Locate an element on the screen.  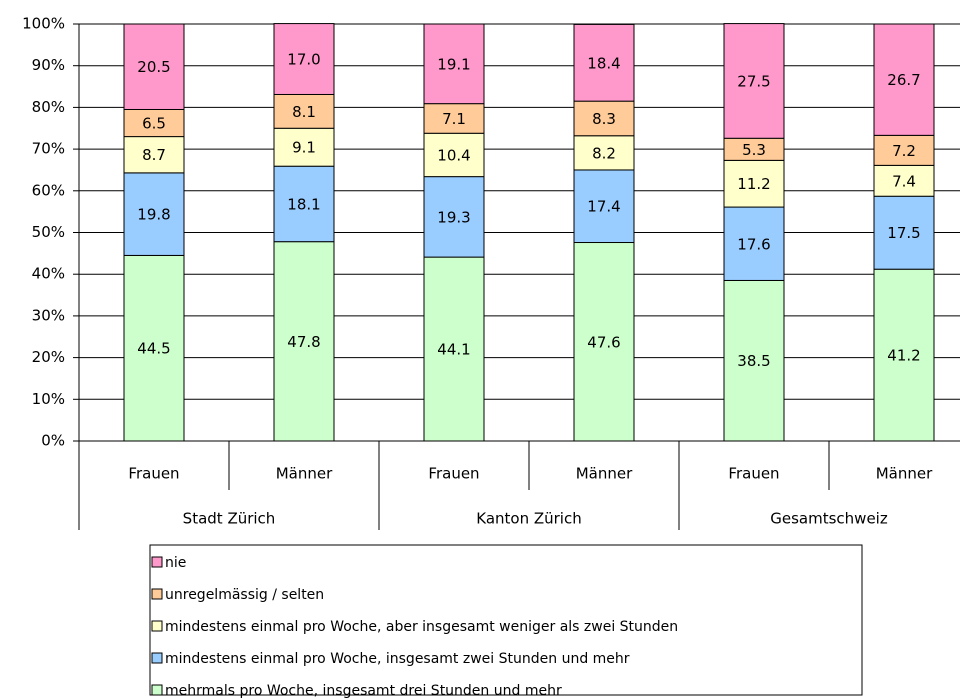
y-tick-label: 60% is located at coordinates (48, 190).